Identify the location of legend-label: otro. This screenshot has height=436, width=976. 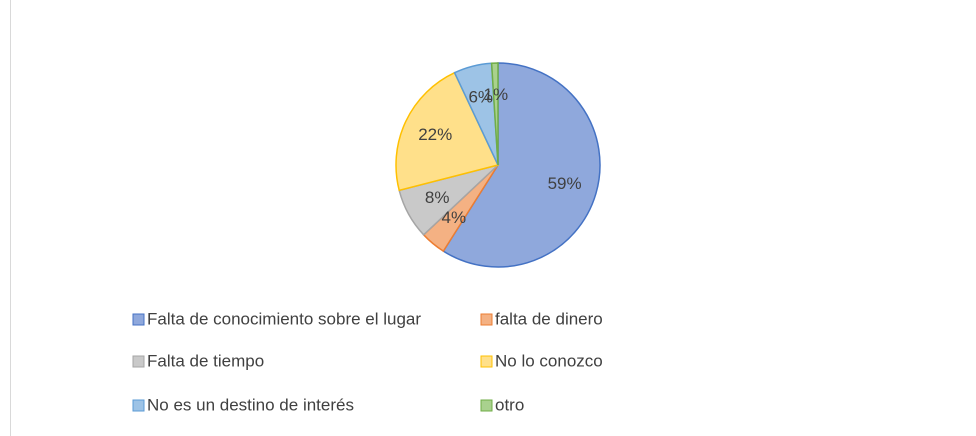
(509, 404).